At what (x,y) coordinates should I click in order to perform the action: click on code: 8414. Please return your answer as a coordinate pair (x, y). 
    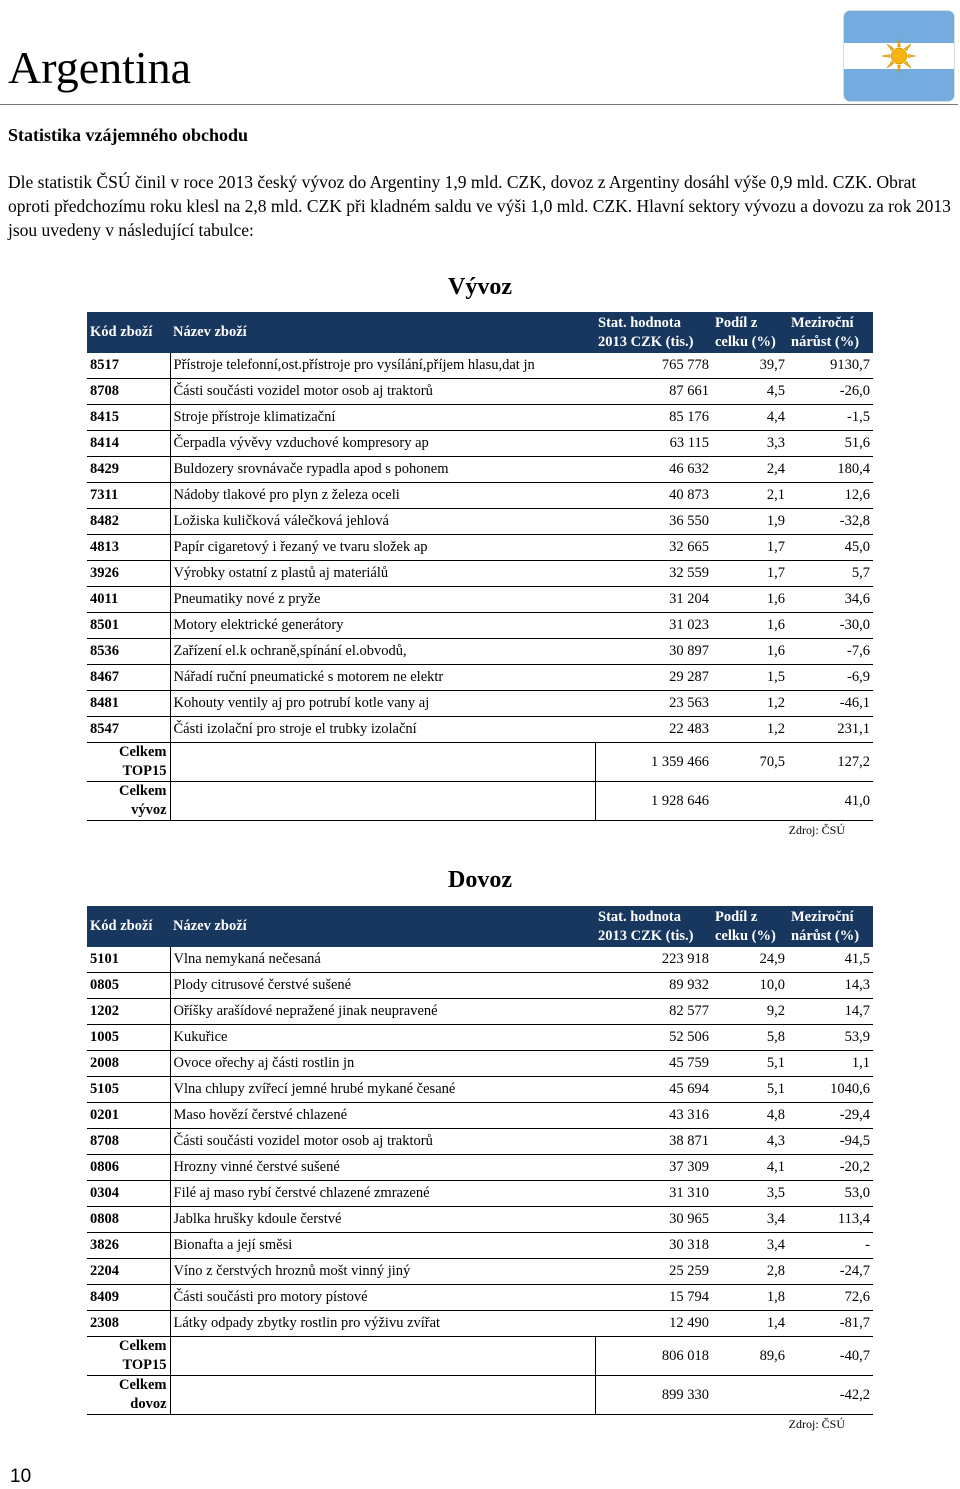
    Looking at the image, I should click on (128, 443).